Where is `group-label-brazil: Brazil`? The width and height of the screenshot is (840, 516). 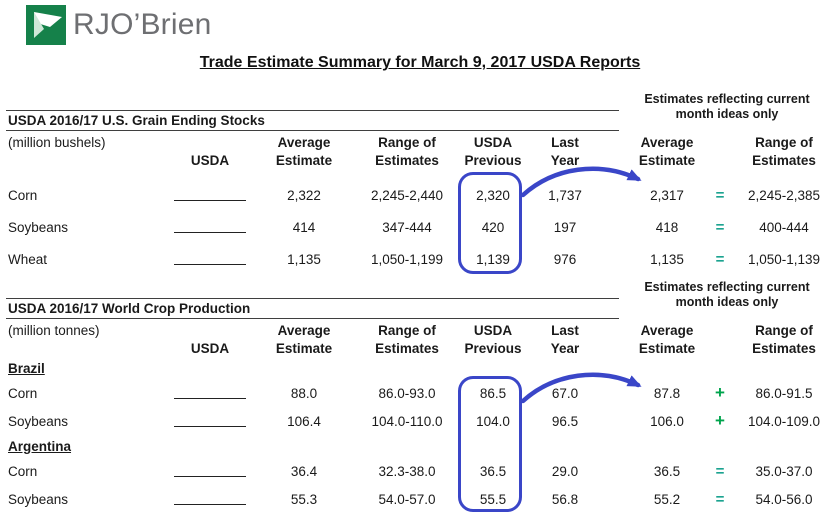 group-label-brazil: Brazil is located at coordinates (26, 368).